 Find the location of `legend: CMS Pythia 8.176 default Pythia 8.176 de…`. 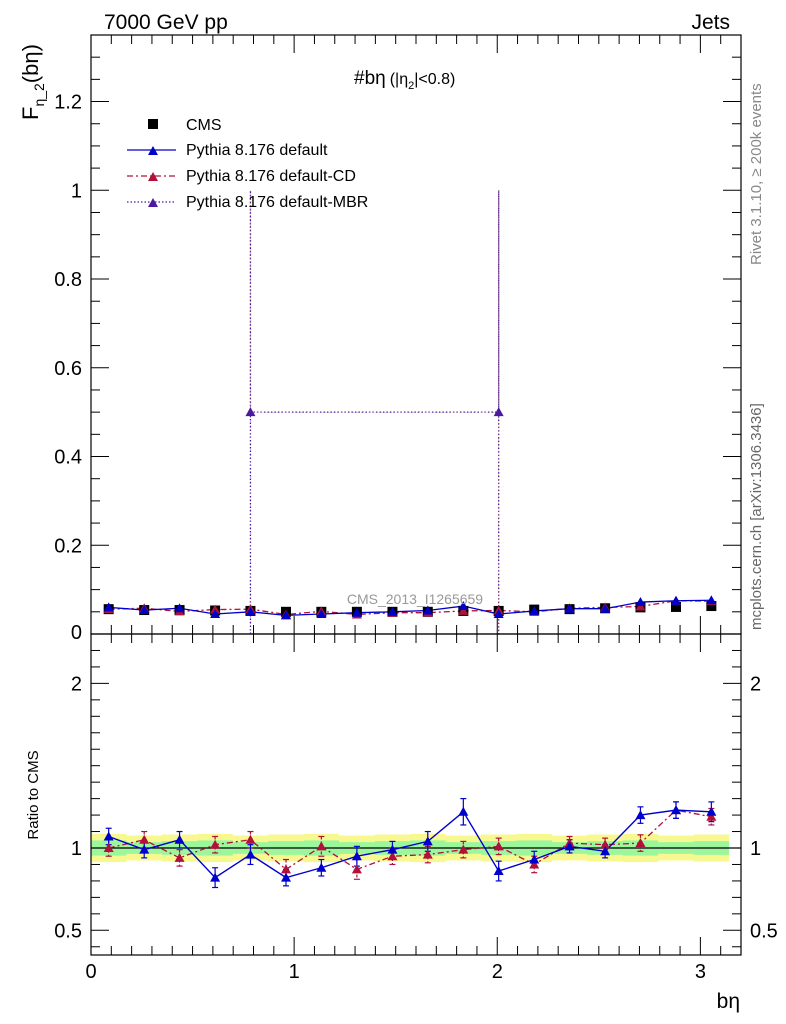

legend: CMS Pythia 8.176 default Pythia 8.176 de… is located at coordinates (247, 164).